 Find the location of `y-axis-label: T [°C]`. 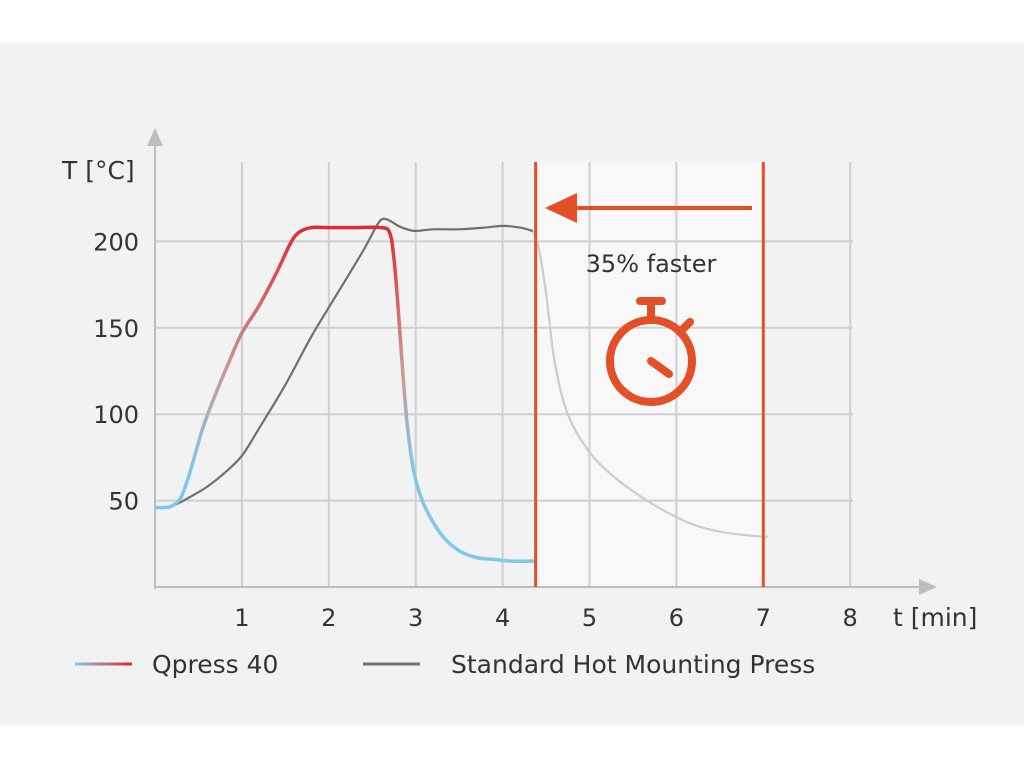

y-axis-label: T [°C] is located at coordinates (98, 170).